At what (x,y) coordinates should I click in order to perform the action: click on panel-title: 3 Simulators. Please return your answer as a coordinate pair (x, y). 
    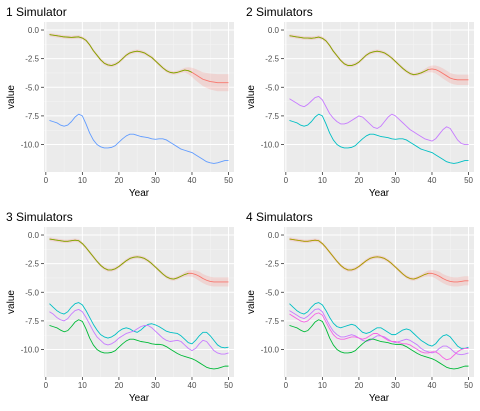
    Looking at the image, I should click on (39, 217).